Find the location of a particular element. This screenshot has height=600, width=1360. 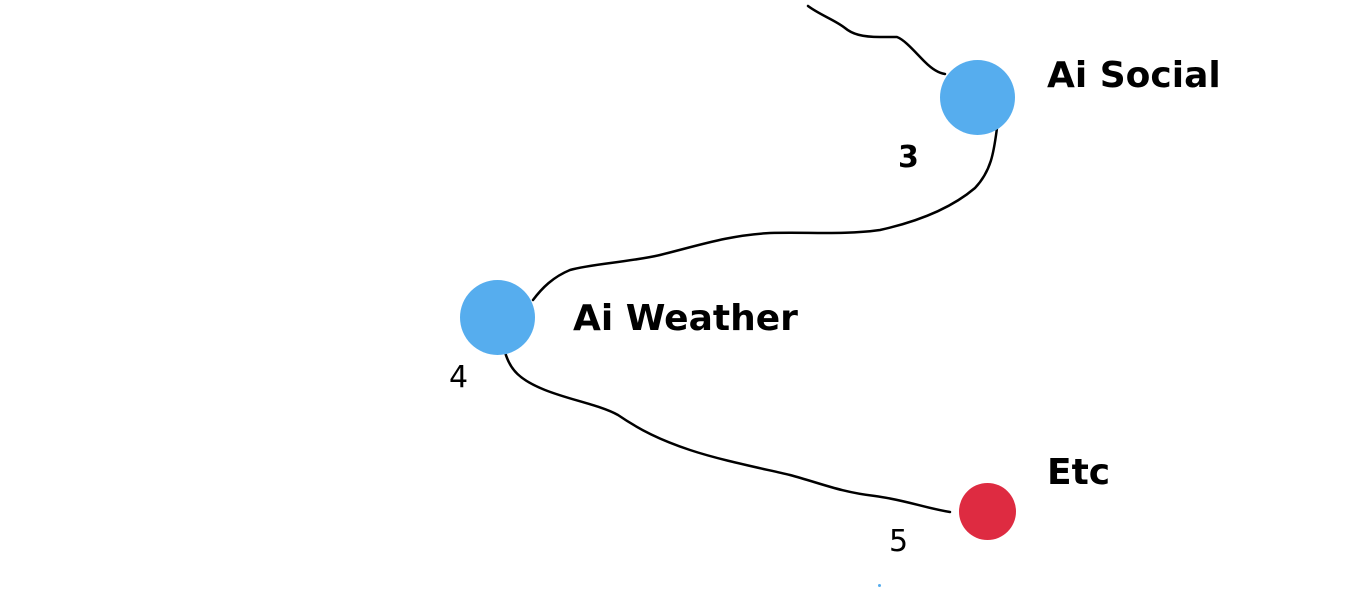

node-ai-weather-label: Ai Weather is located at coordinates (685, 318).